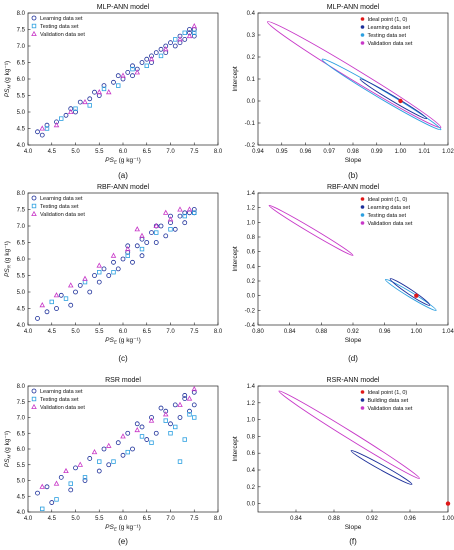 The width and height of the screenshot is (454, 550). Describe the element at coordinates (251, 437) in the screenshot. I see `y-tick-label: 0.8` at that location.